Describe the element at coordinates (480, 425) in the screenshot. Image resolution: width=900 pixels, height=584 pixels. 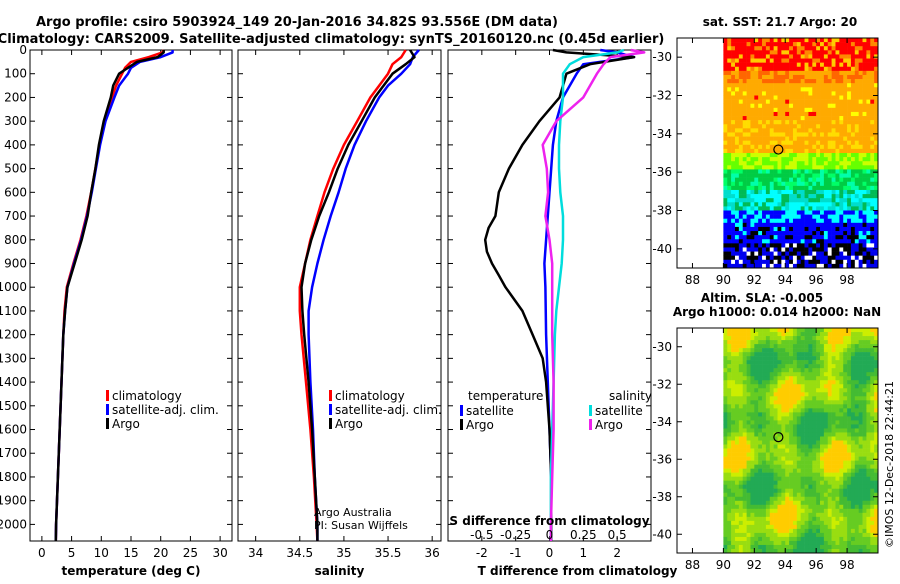
I see `legend-label: Argo` at that location.